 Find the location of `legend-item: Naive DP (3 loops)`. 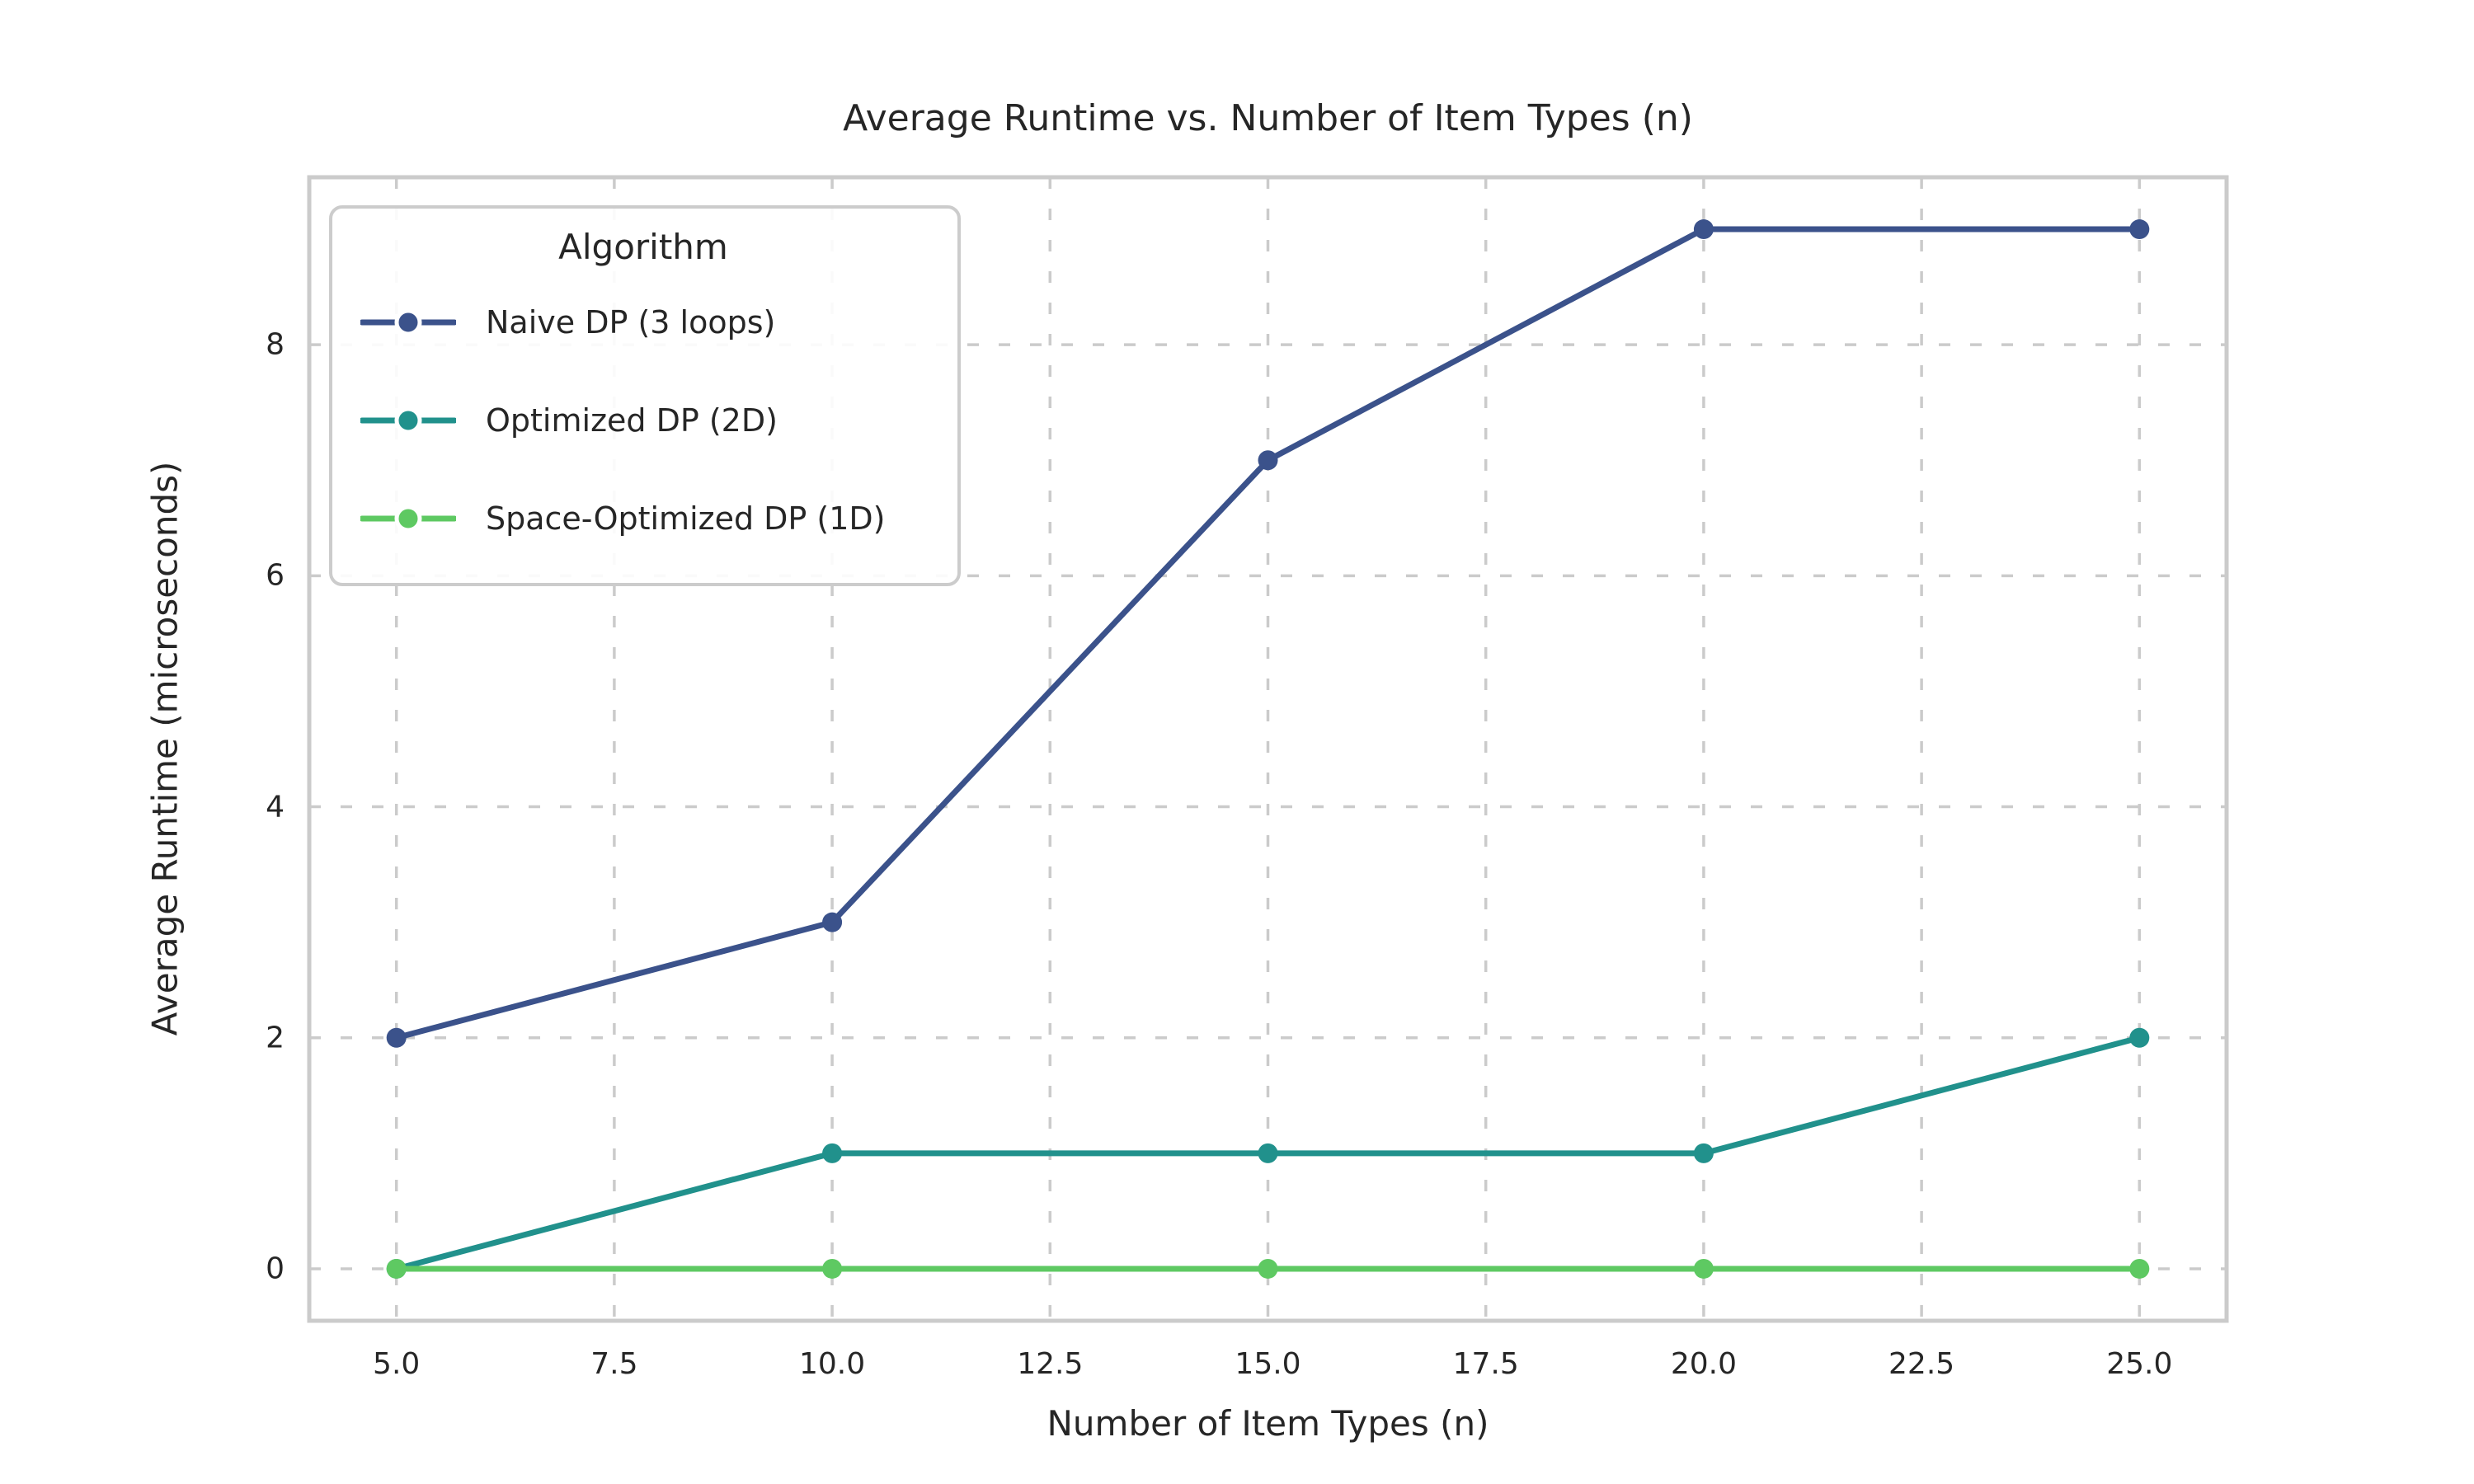

legend-item: Naive DP (3 loops) is located at coordinates (643, 322).